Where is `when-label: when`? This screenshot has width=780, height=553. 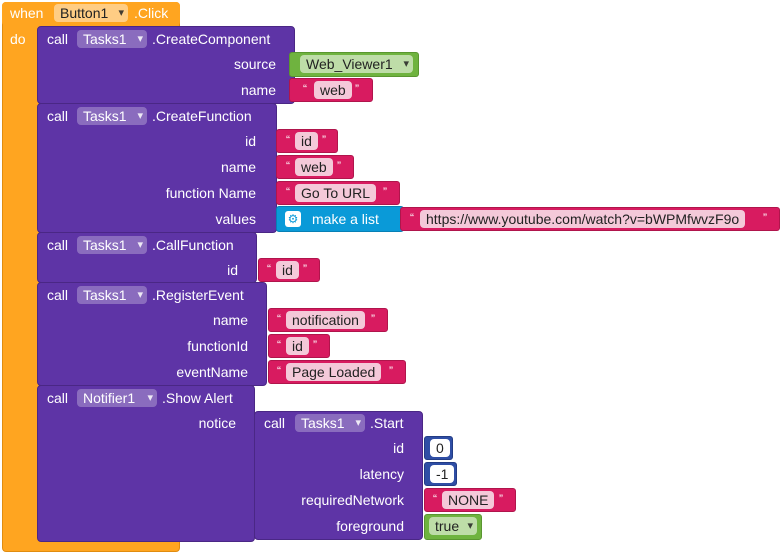 when-label: when is located at coordinates (27, 13).